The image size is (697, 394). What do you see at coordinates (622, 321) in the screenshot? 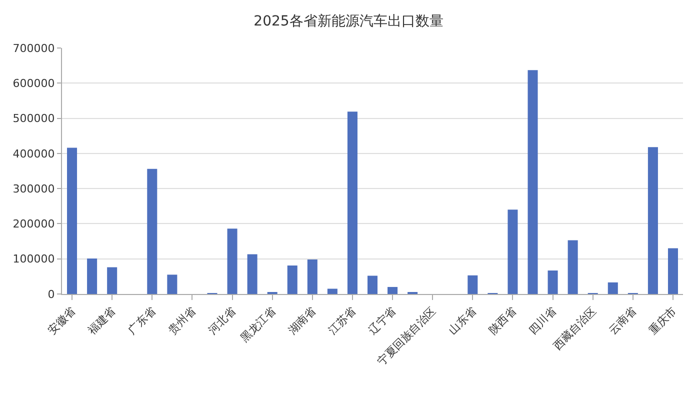
I see `x-tick-label: 云南省` at bounding box center [622, 321].